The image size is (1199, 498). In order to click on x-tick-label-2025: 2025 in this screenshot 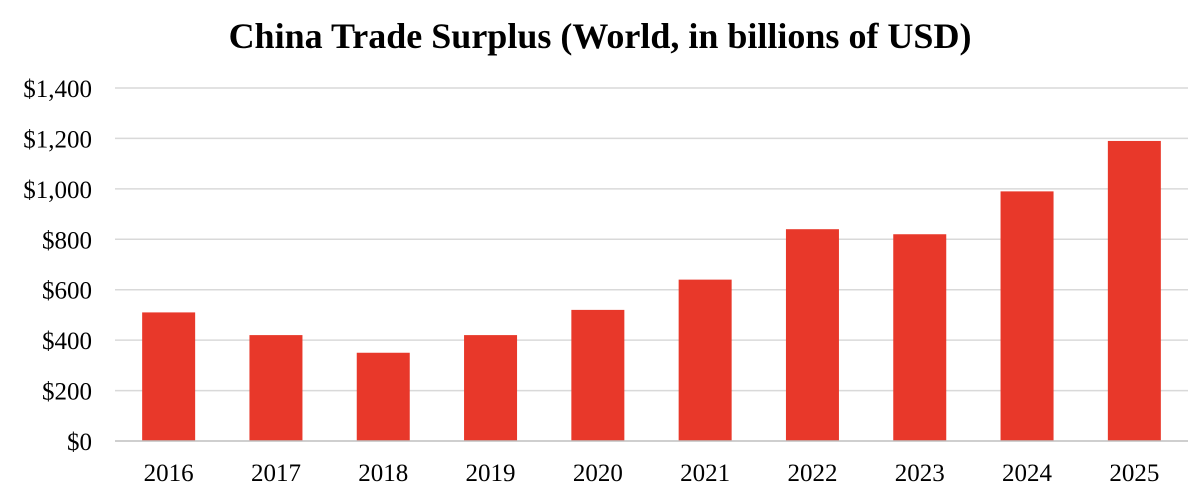, I will do `click(1134, 473)`.